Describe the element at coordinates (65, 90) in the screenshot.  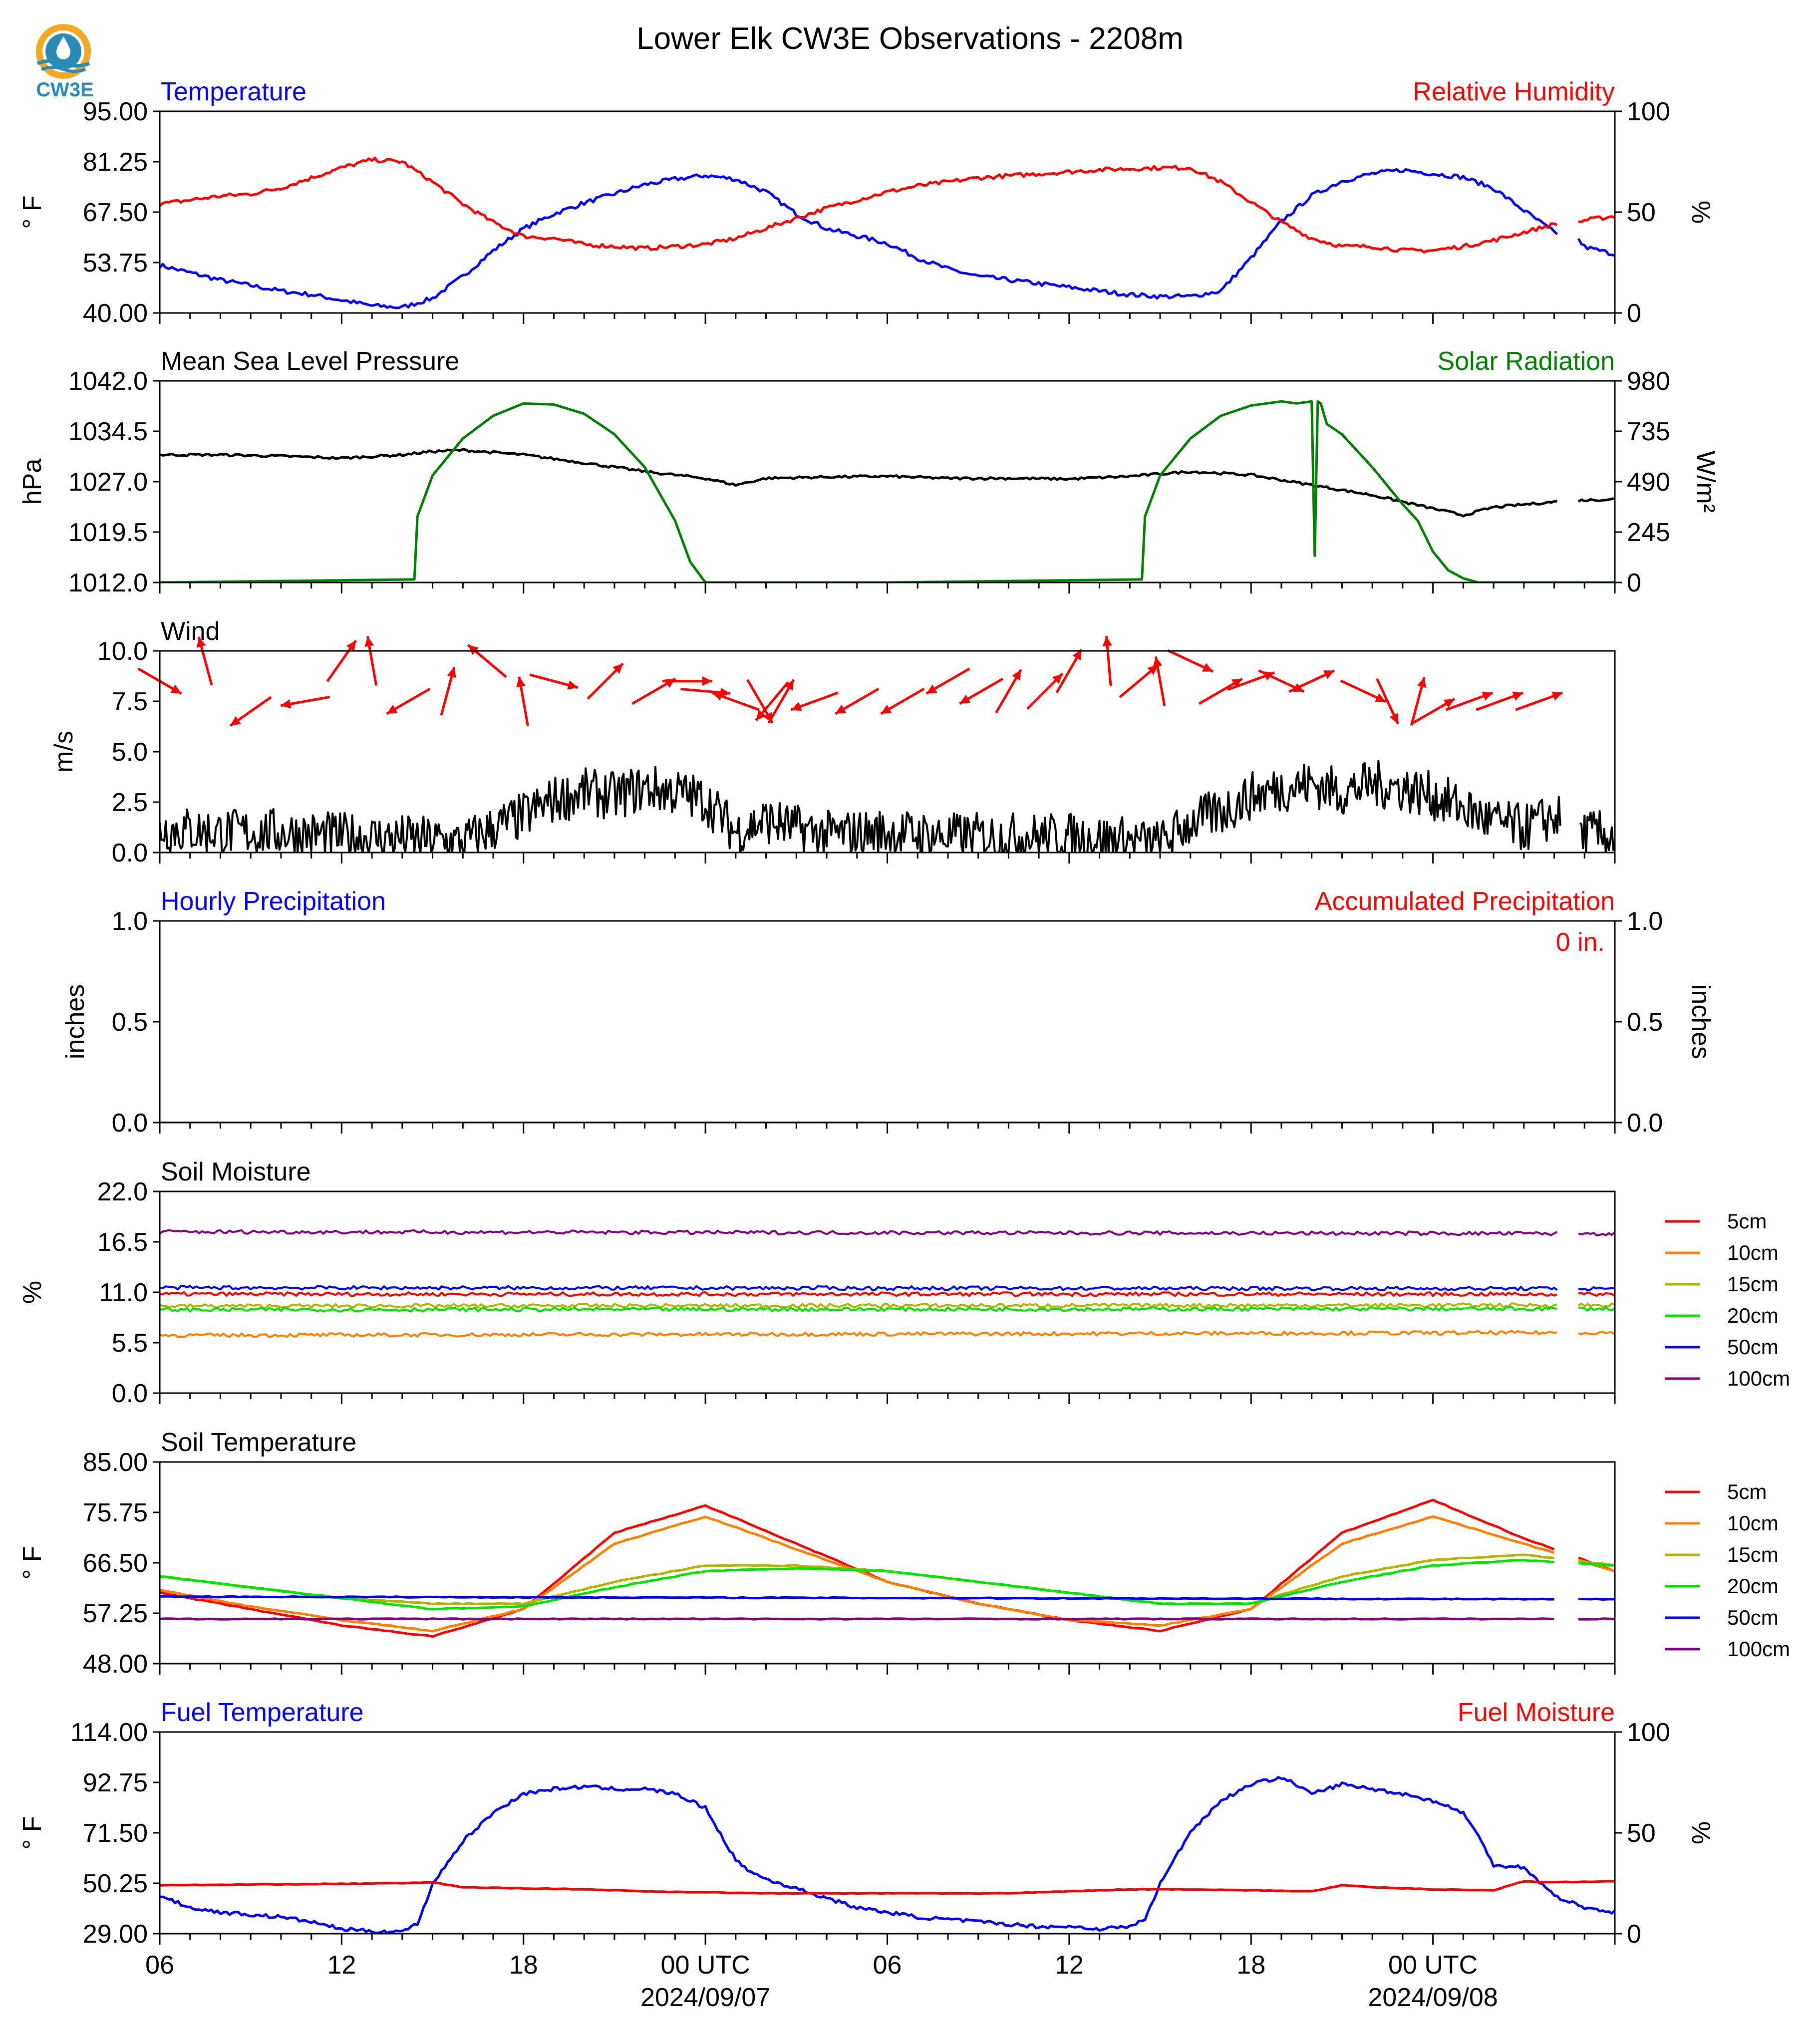
I see `logo-text: CW3E` at that location.